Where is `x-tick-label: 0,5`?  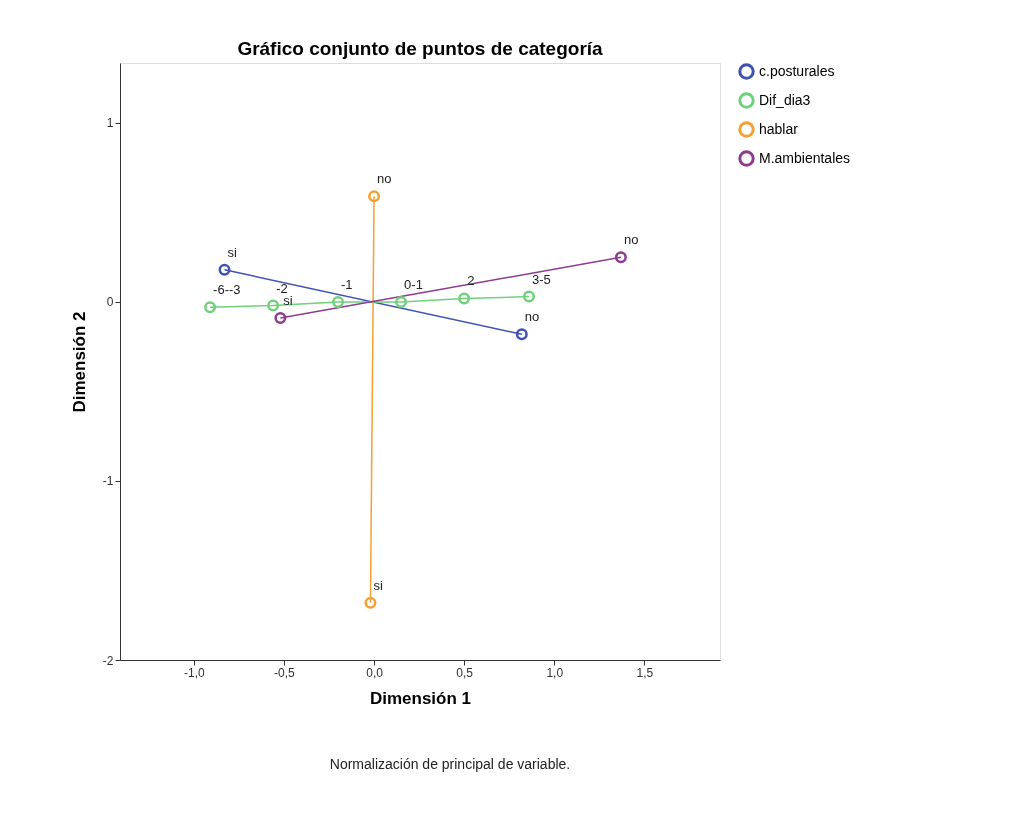 x-tick-label: 0,5 is located at coordinates (465, 672).